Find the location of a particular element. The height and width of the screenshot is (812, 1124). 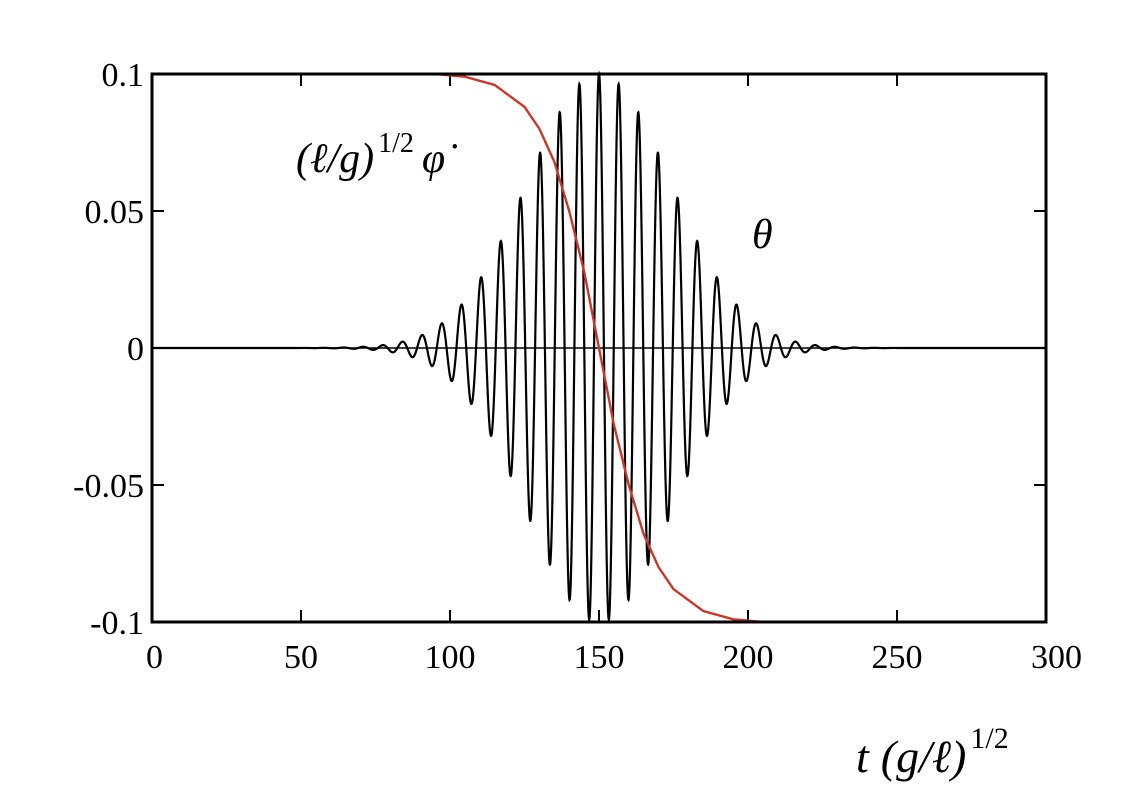

x-tick-label: 50 is located at coordinates (301, 657).